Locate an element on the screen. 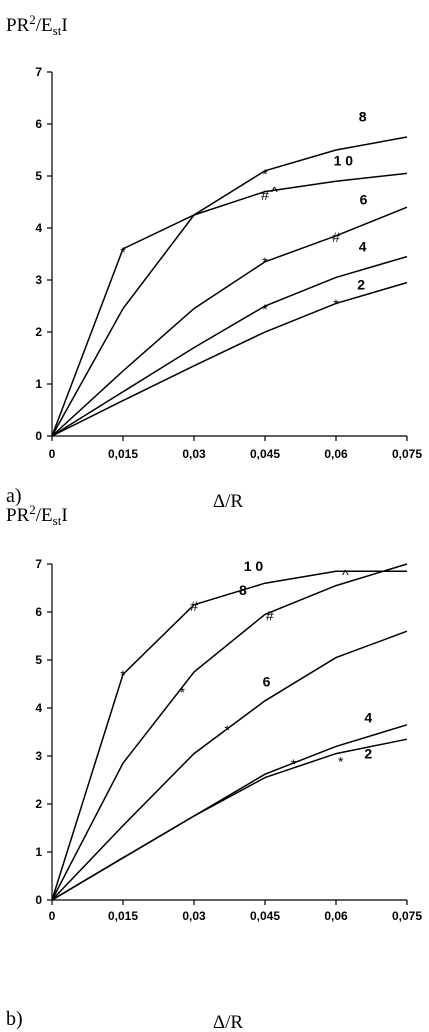  panel-label: a) is located at coordinates (14, 496).